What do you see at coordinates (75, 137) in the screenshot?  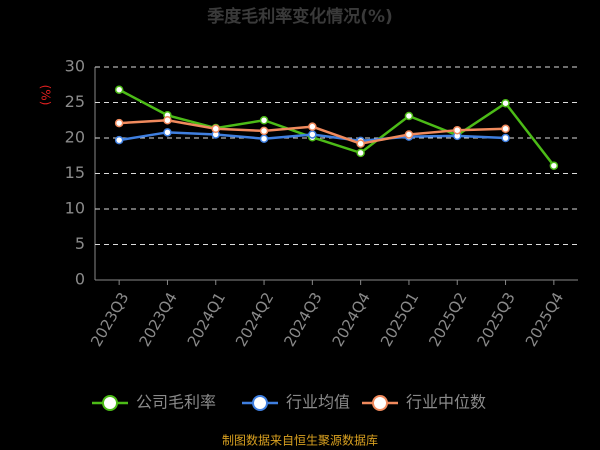 I see `y-tick-label: 20` at bounding box center [75, 137].